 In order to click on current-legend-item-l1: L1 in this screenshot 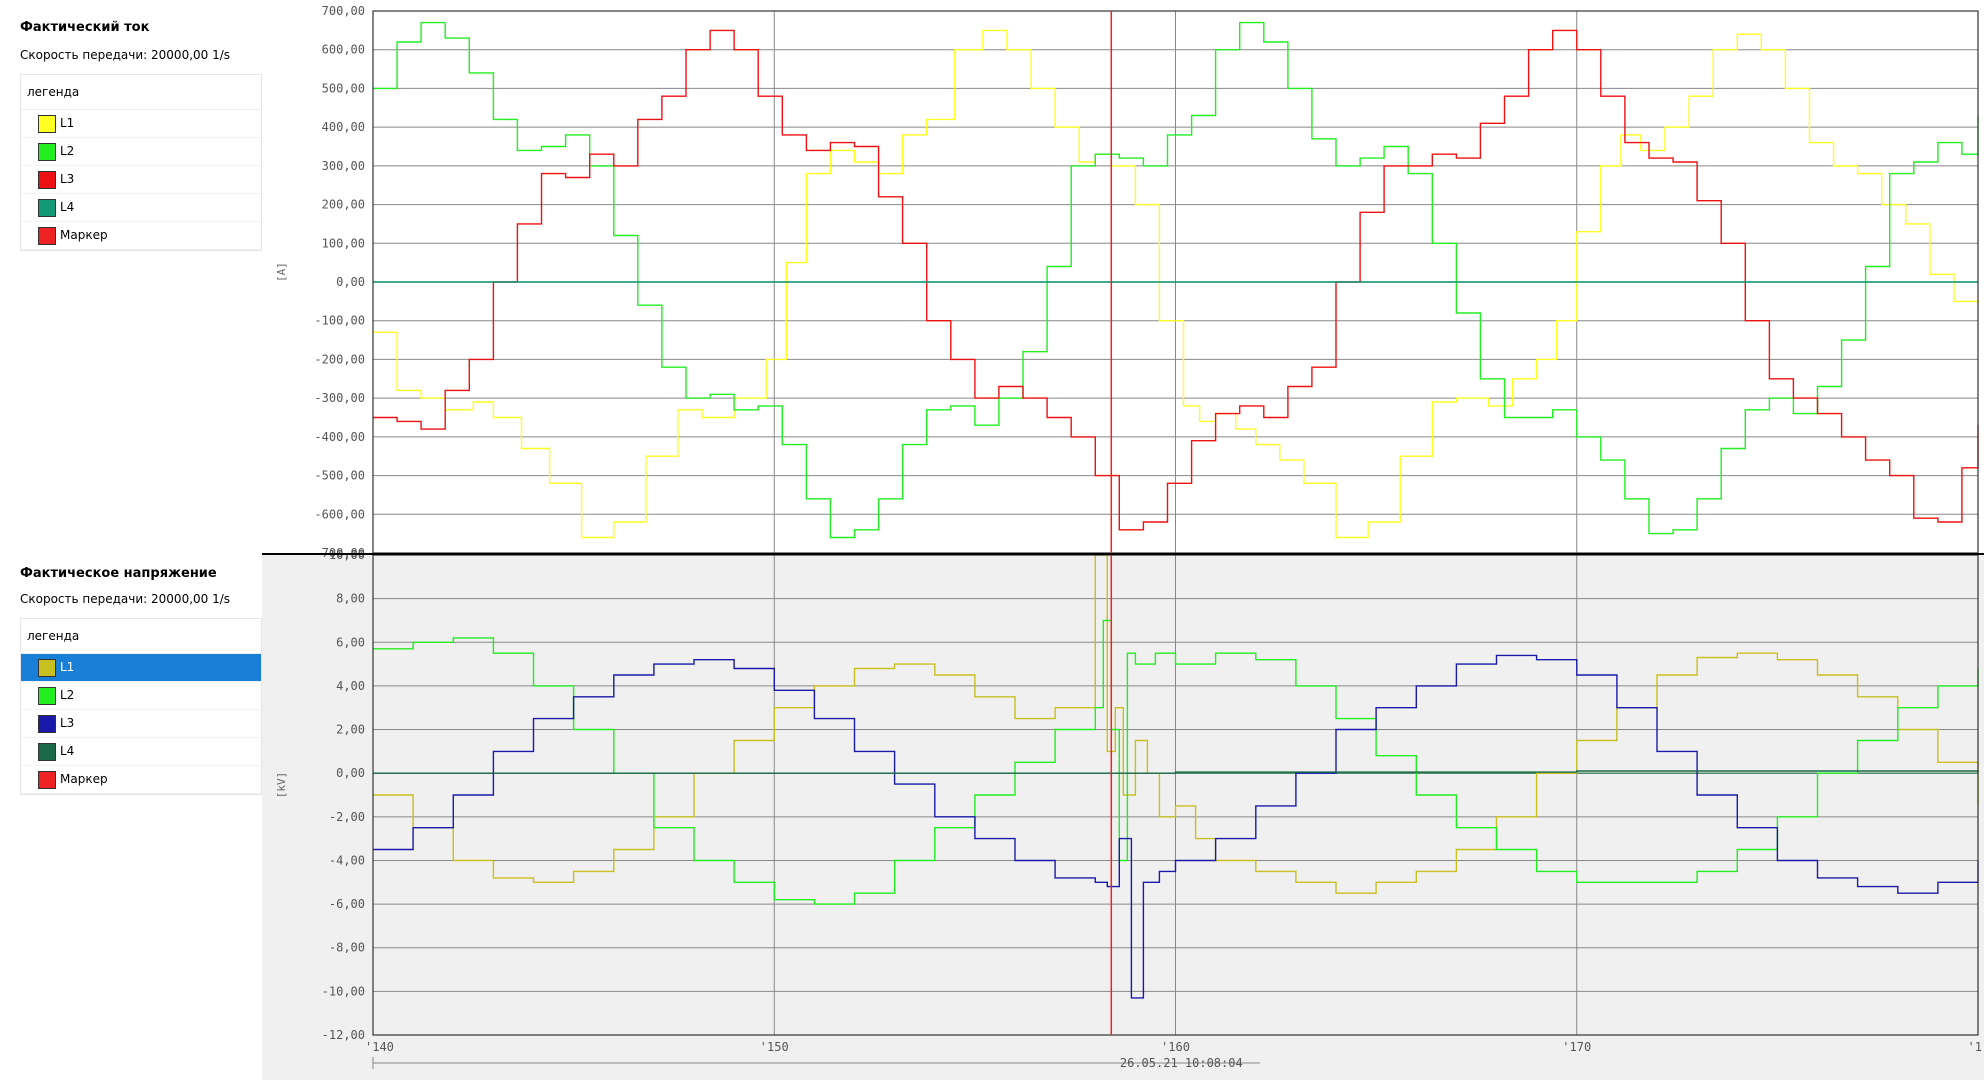, I will do `click(141, 124)`.